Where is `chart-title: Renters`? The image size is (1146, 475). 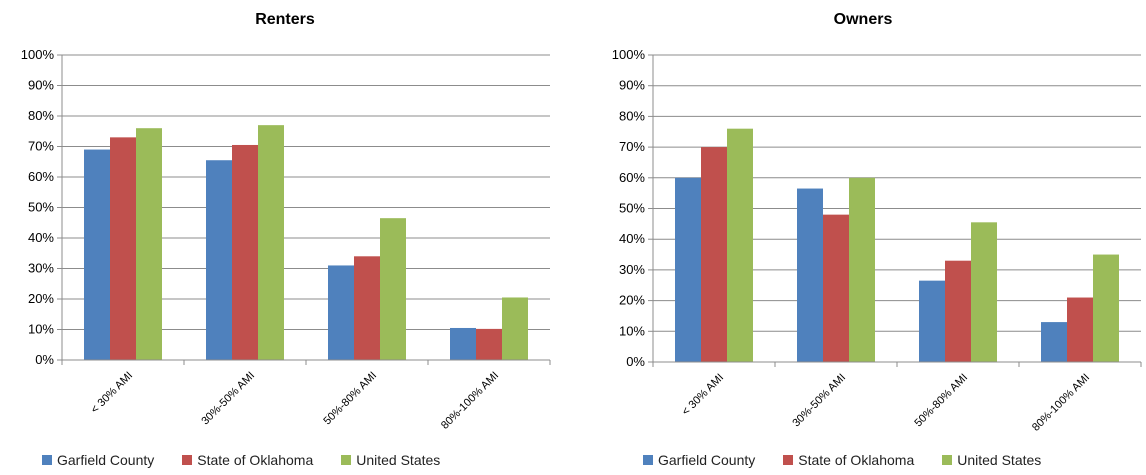 chart-title: Renters is located at coordinates (285, 19).